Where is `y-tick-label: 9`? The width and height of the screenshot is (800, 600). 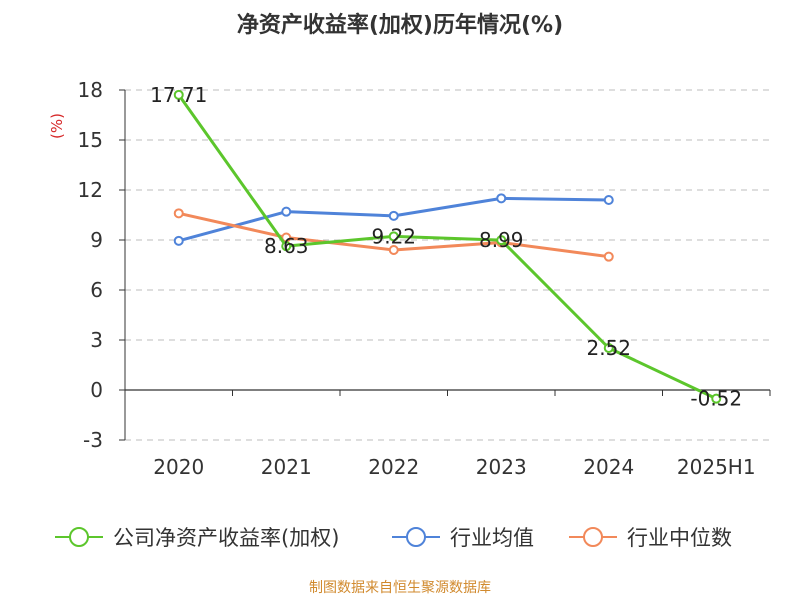 y-tick-label: 9 is located at coordinates (96, 240).